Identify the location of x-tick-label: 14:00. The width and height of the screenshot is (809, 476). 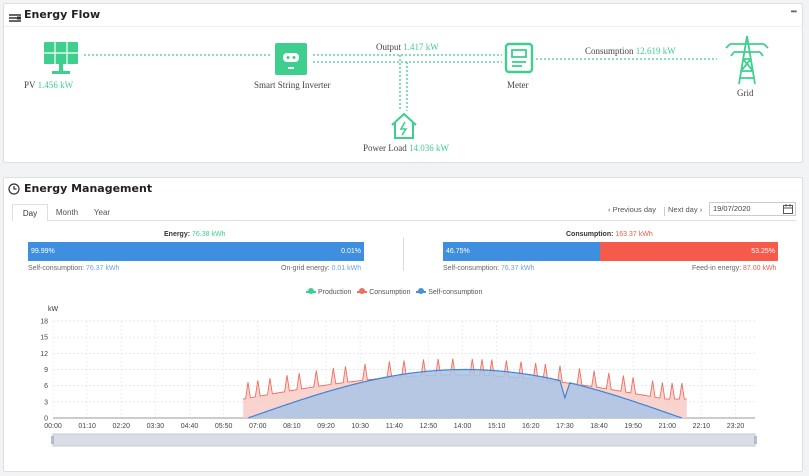
(463, 426).